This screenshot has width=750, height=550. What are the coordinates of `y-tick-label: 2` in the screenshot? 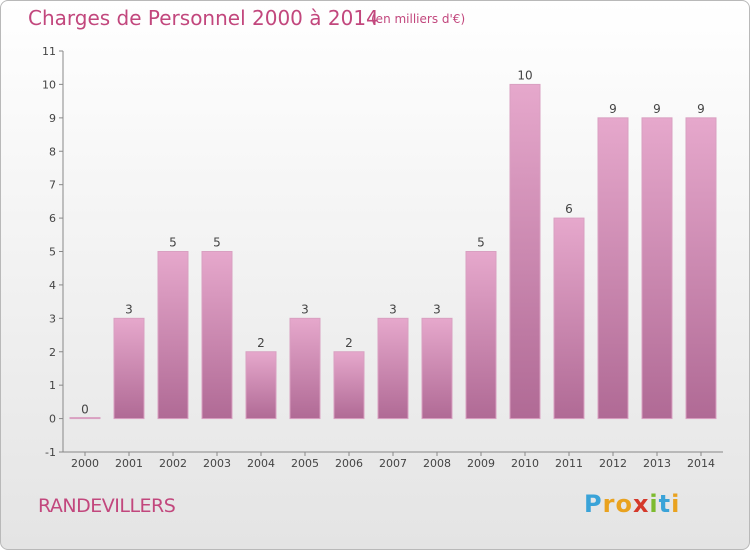 It's located at (52, 352).